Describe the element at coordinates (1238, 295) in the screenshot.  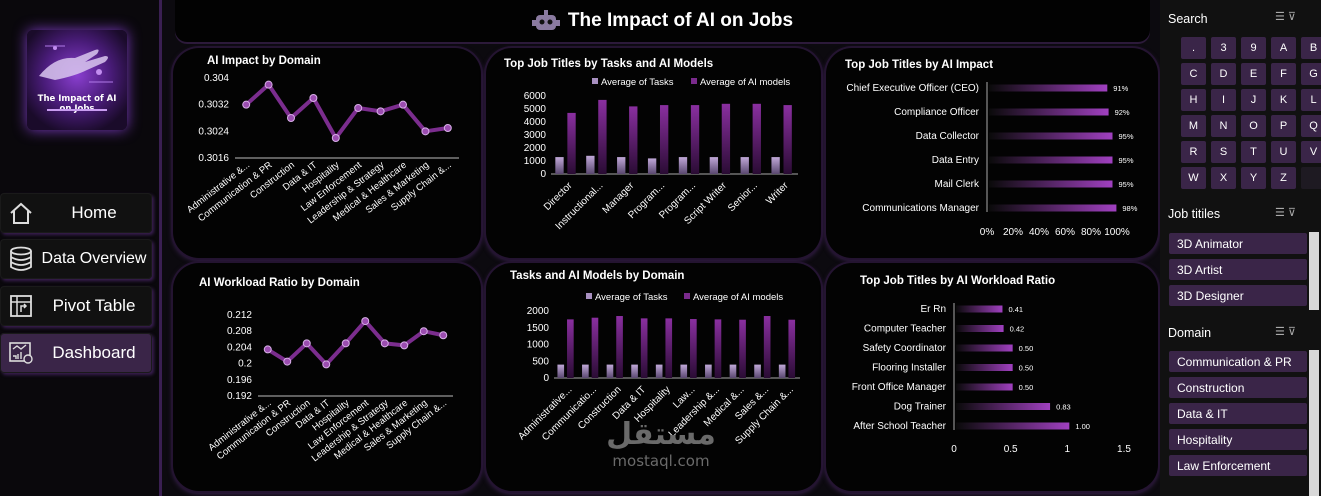
I see `job-title-slicer-item: 3D Designer` at that location.